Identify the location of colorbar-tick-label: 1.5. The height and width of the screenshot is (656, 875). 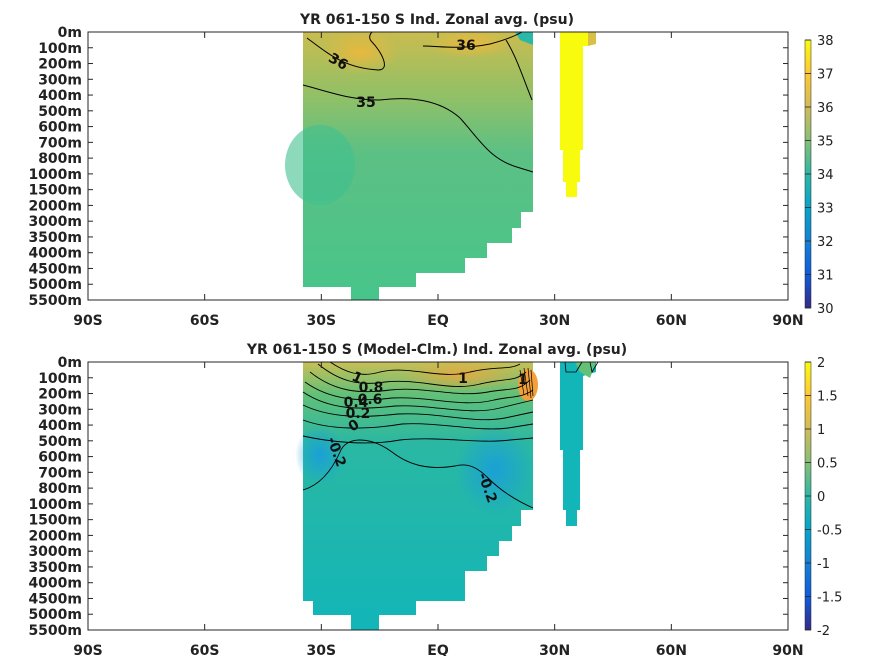
(827, 397).